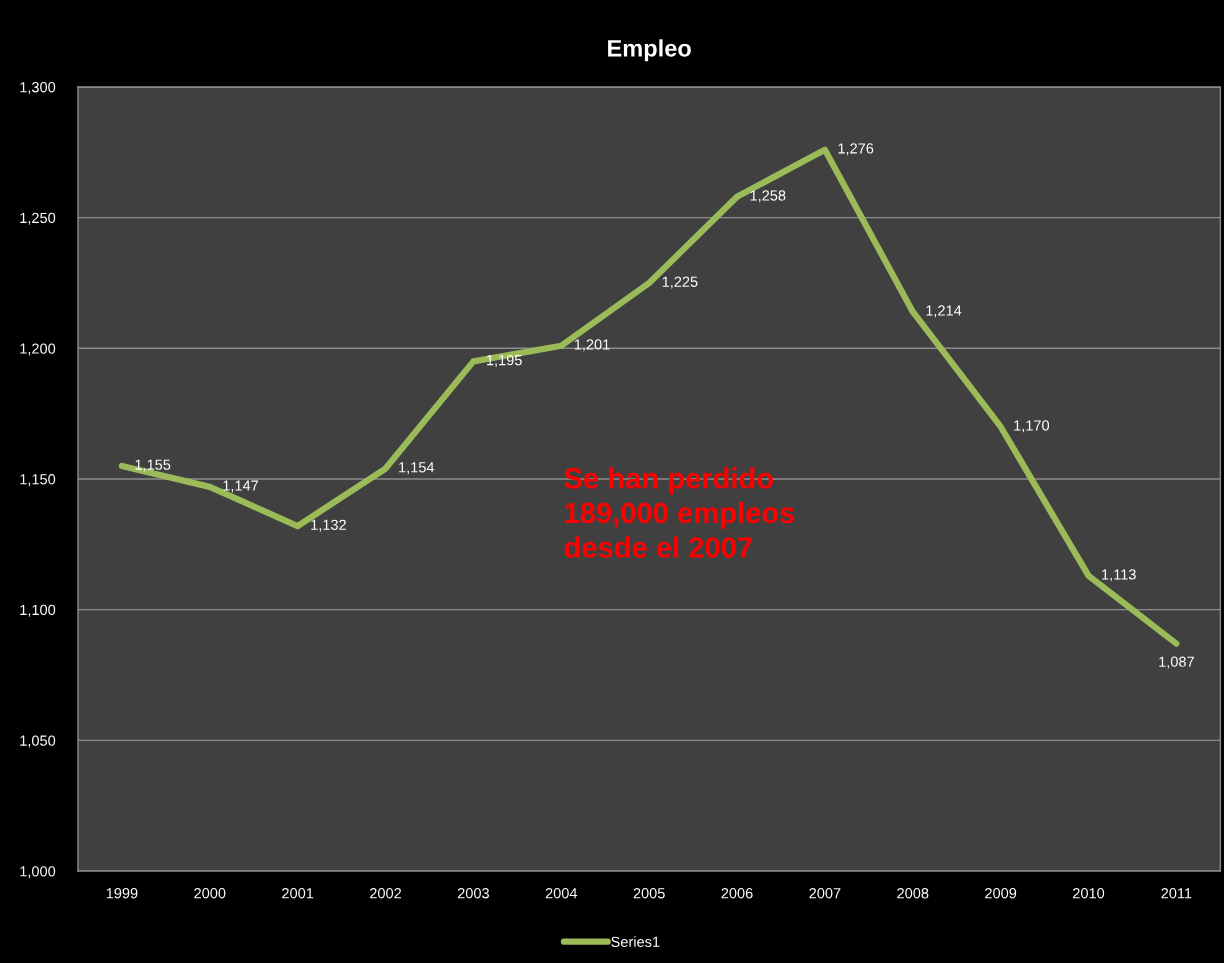 Image resolution: width=1224 pixels, height=963 pixels. Describe the element at coordinates (592, 345) in the screenshot. I see `data-label: 1,201` at that location.